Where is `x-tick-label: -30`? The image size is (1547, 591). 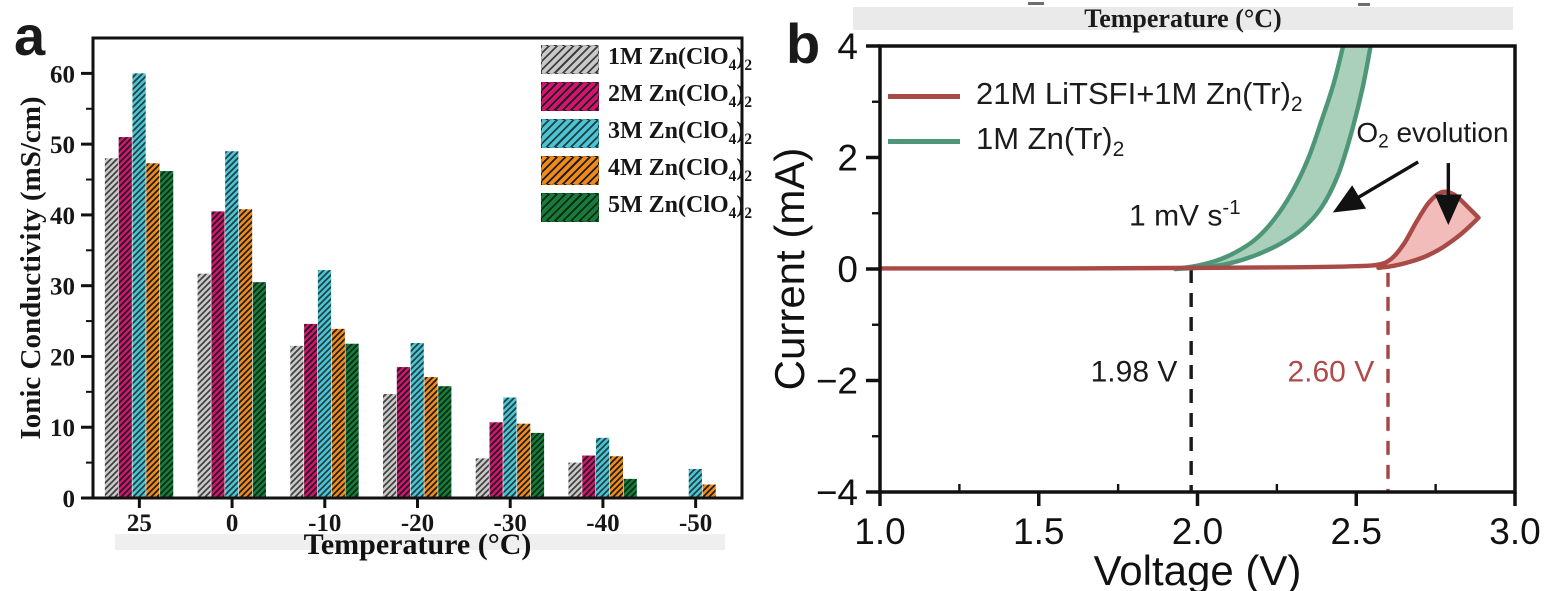 x-tick-label: -30 is located at coordinates (510, 523).